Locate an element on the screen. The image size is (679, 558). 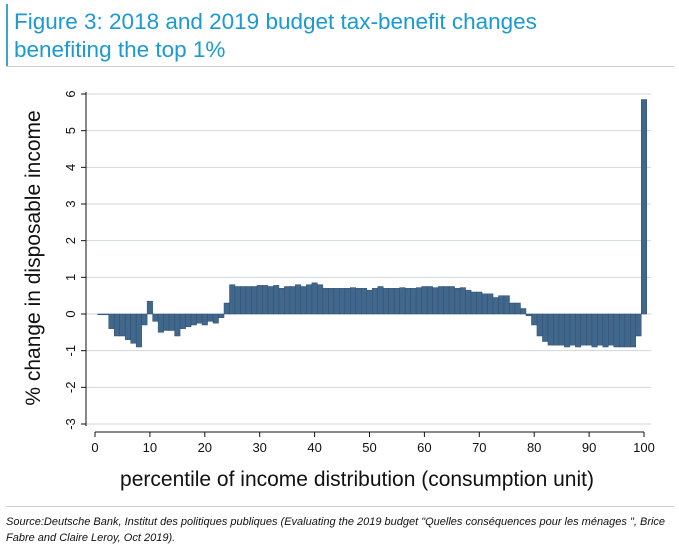
x-tick-label: 60 is located at coordinates (424, 447).